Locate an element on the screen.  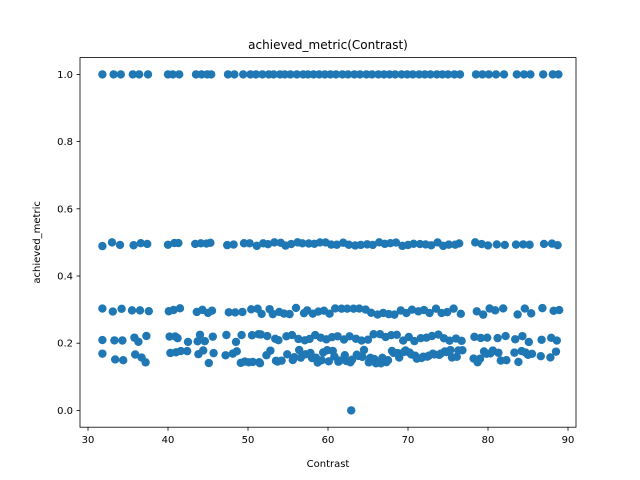
x-axis: 30 40 50 60 70 80 90 is located at coordinates (328, 436).